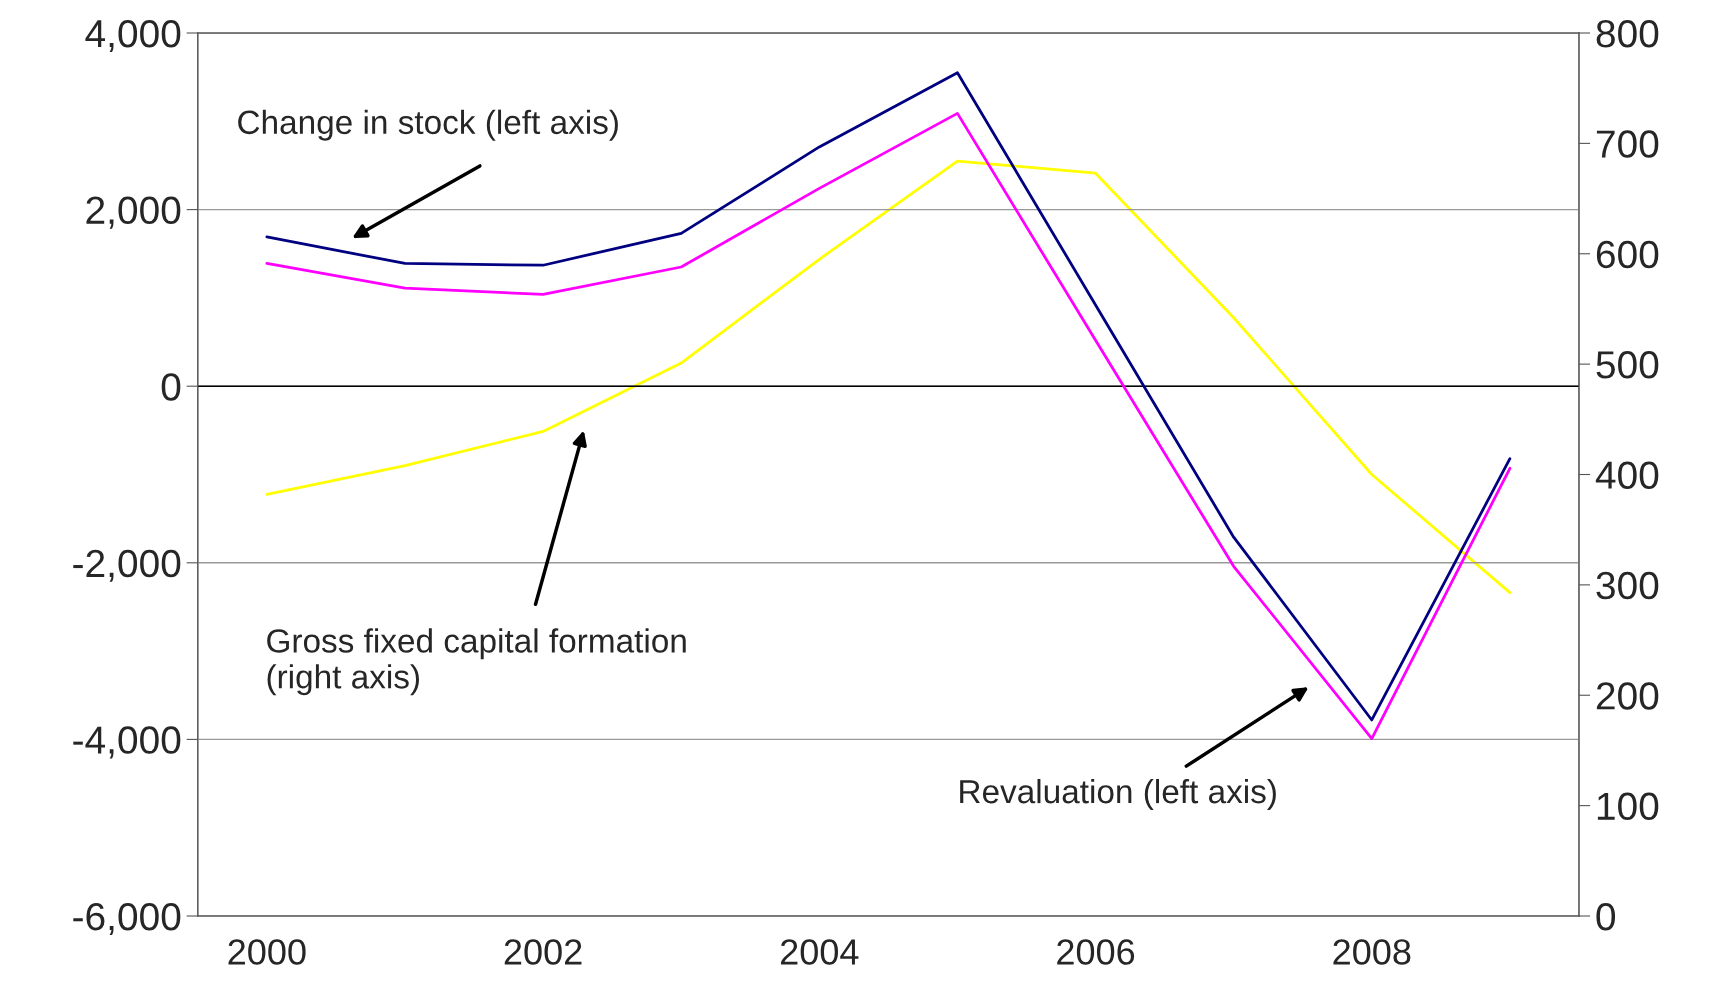  What do you see at coordinates (1606, 916) in the screenshot?
I see `y2-tick-label: 0` at bounding box center [1606, 916].